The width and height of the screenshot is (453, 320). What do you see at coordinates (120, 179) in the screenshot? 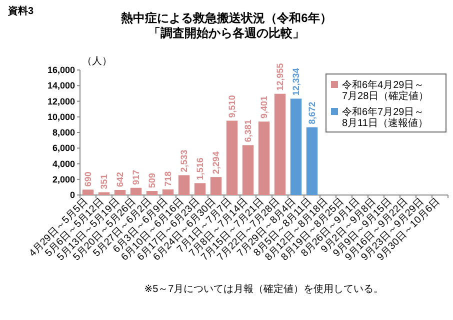
I see `data-label: 642` at bounding box center [120, 179].